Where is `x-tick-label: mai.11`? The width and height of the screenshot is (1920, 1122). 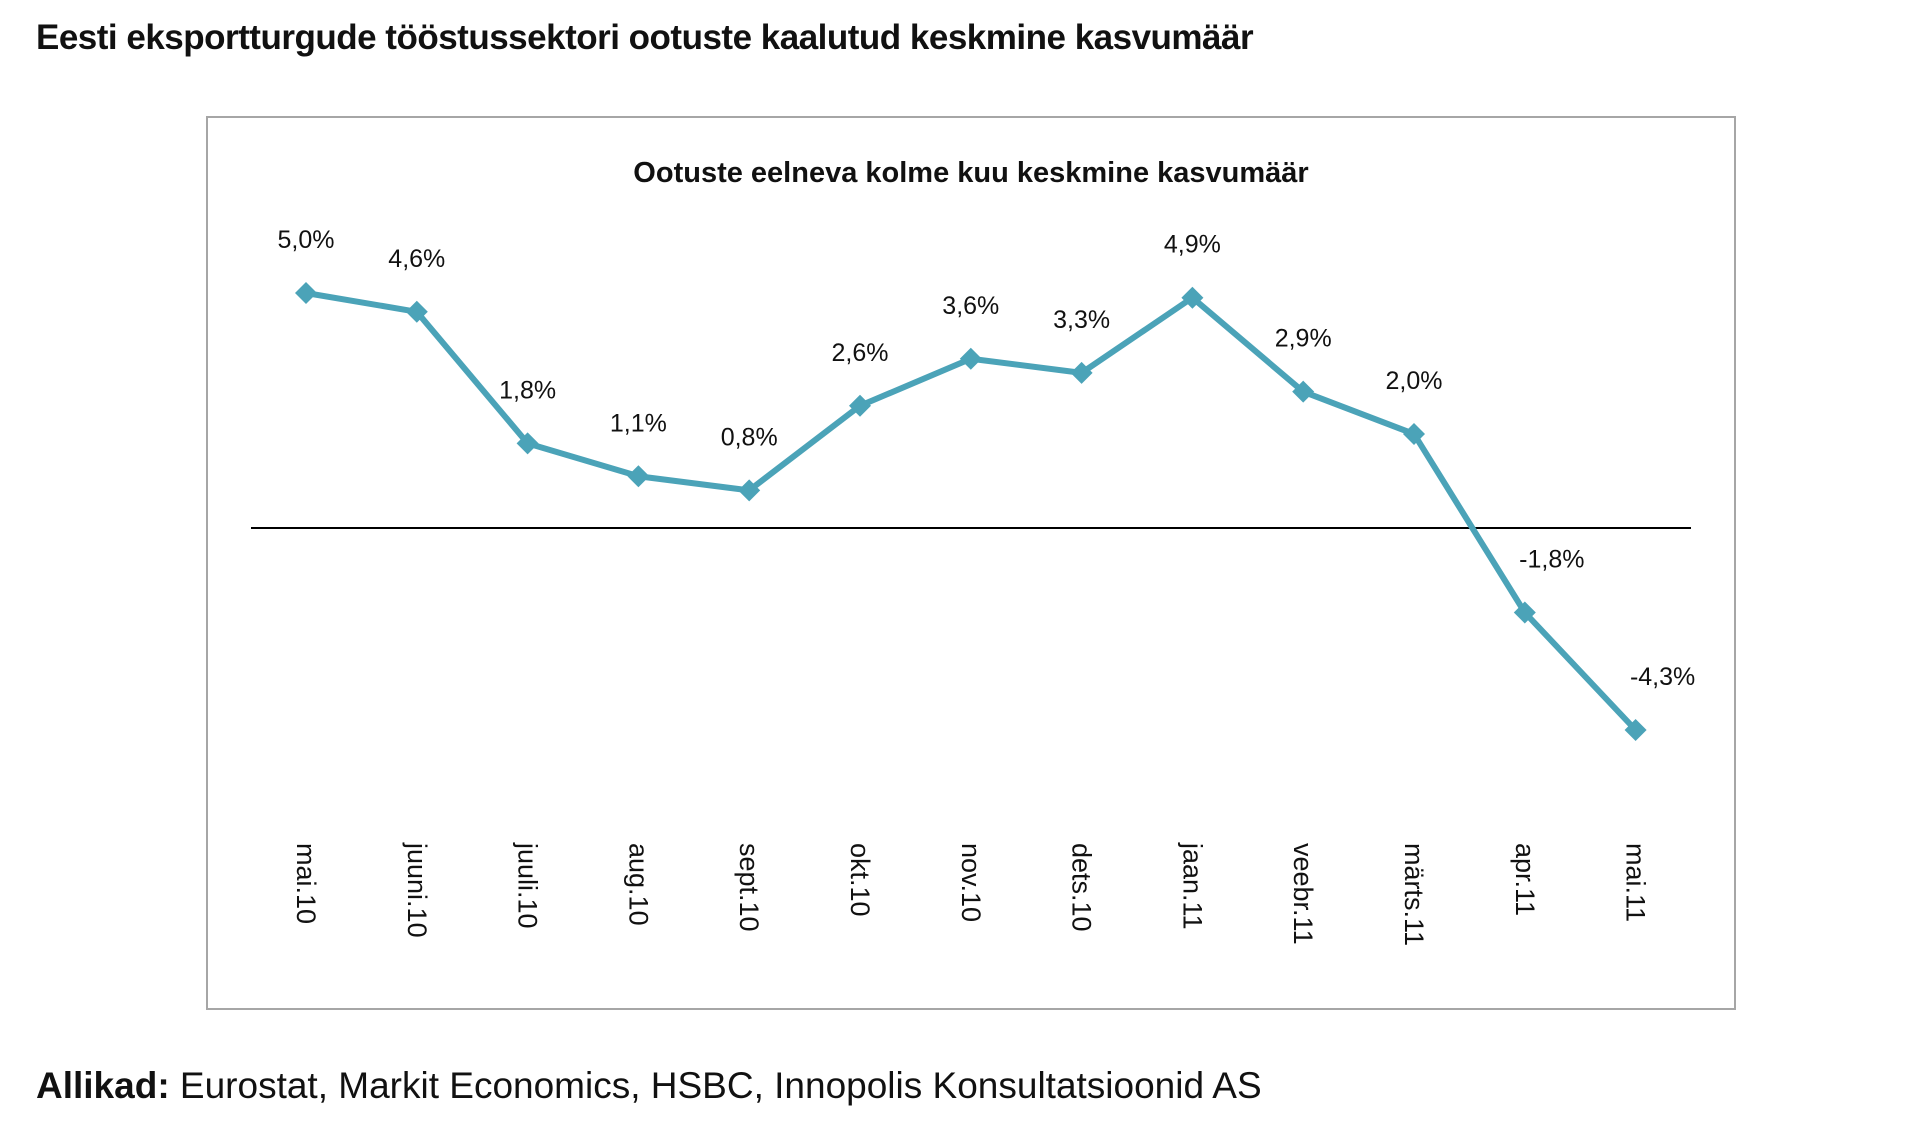
x-tick-label: mai.11 is located at coordinates (1636, 882).